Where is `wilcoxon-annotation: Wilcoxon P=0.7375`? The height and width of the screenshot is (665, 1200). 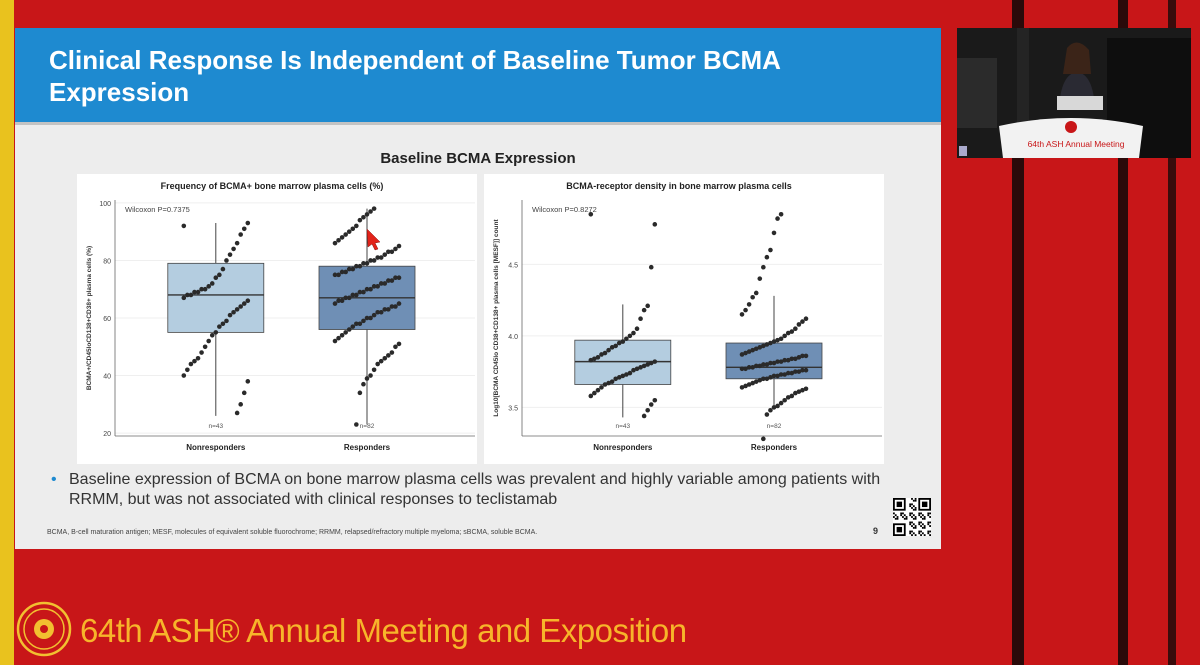
wilcoxon-annotation: Wilcoxon P=0.7375 is located at coordinates (157, 209).